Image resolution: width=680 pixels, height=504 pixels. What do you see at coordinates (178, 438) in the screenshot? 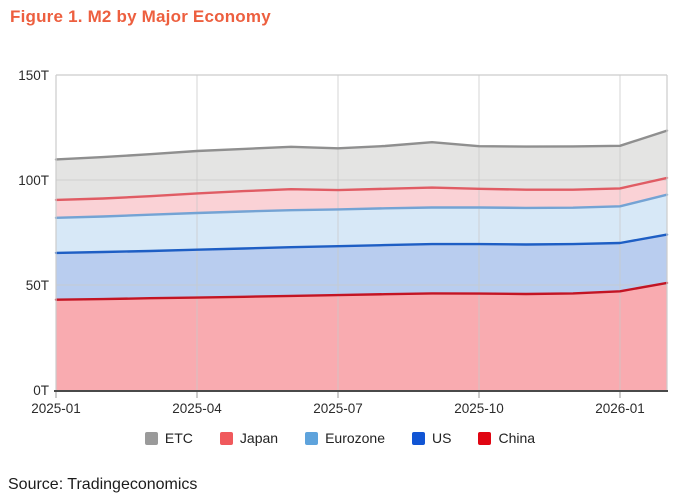
I see `legend-label: ETC` at bounding box center [178, 438].